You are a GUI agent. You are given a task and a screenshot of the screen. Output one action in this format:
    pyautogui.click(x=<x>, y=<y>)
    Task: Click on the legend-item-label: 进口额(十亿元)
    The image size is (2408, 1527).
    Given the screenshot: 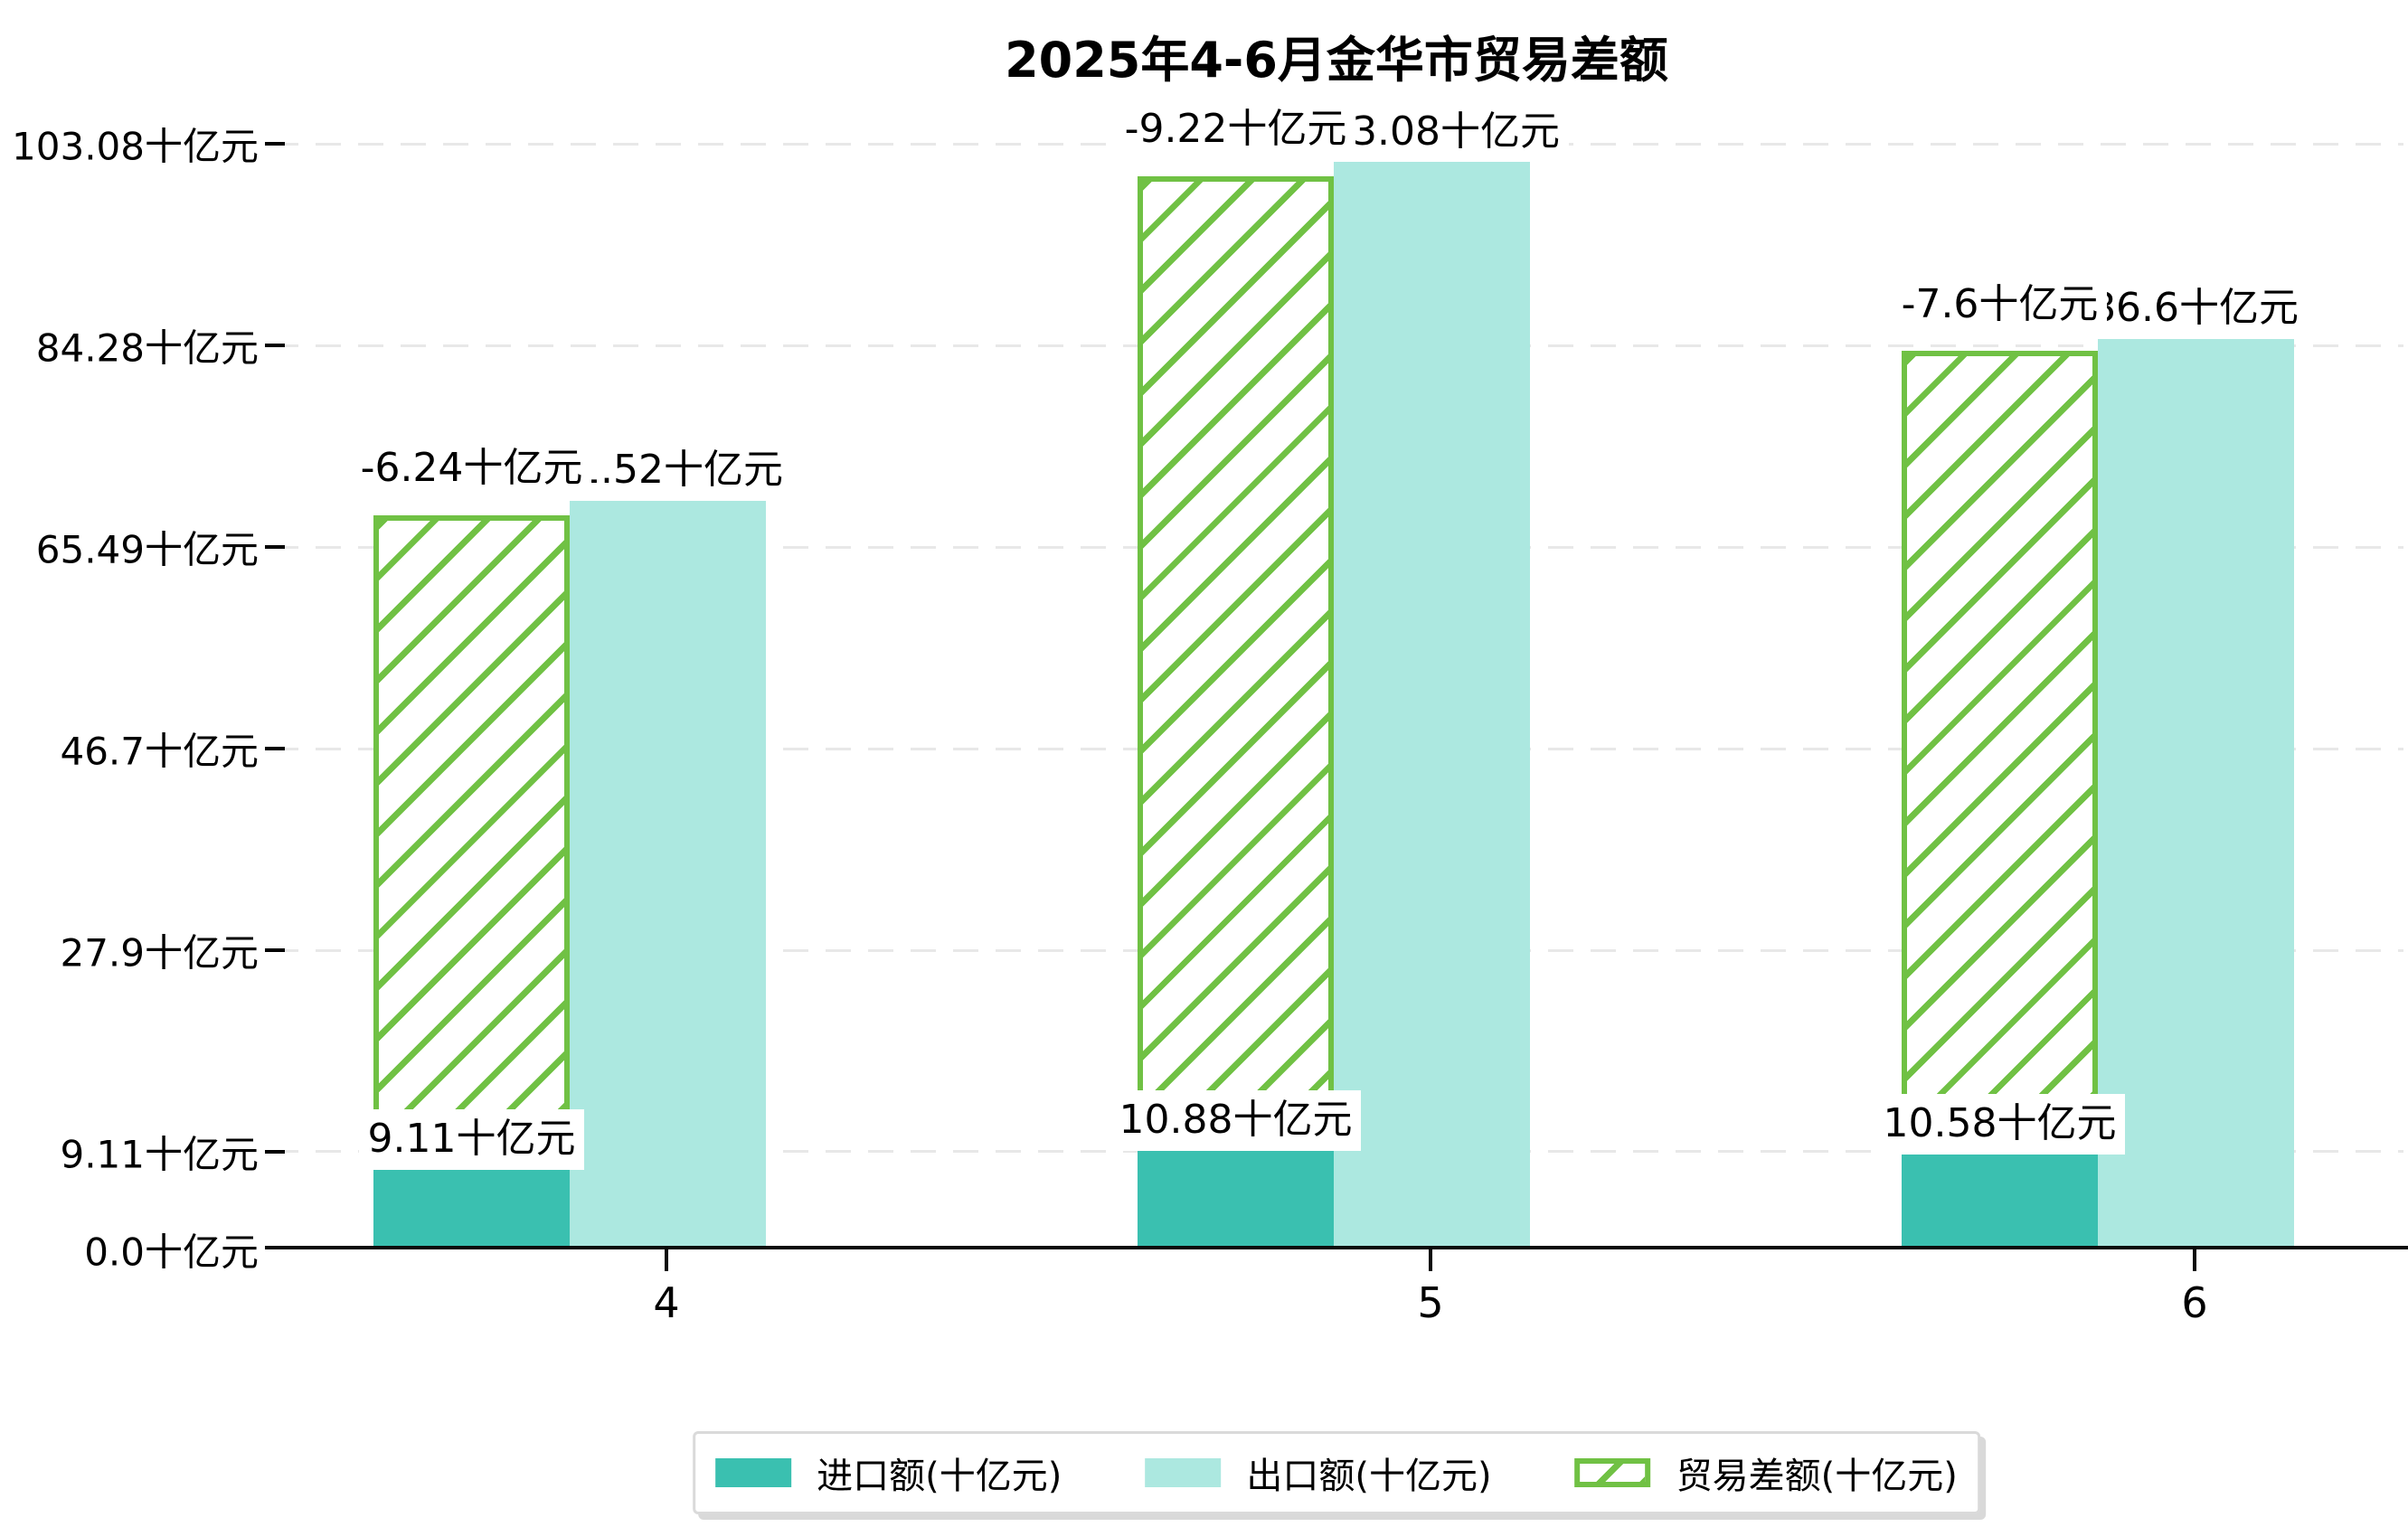 What is the action you would take?
    pyautogui.click(x=939, y=1477)
    